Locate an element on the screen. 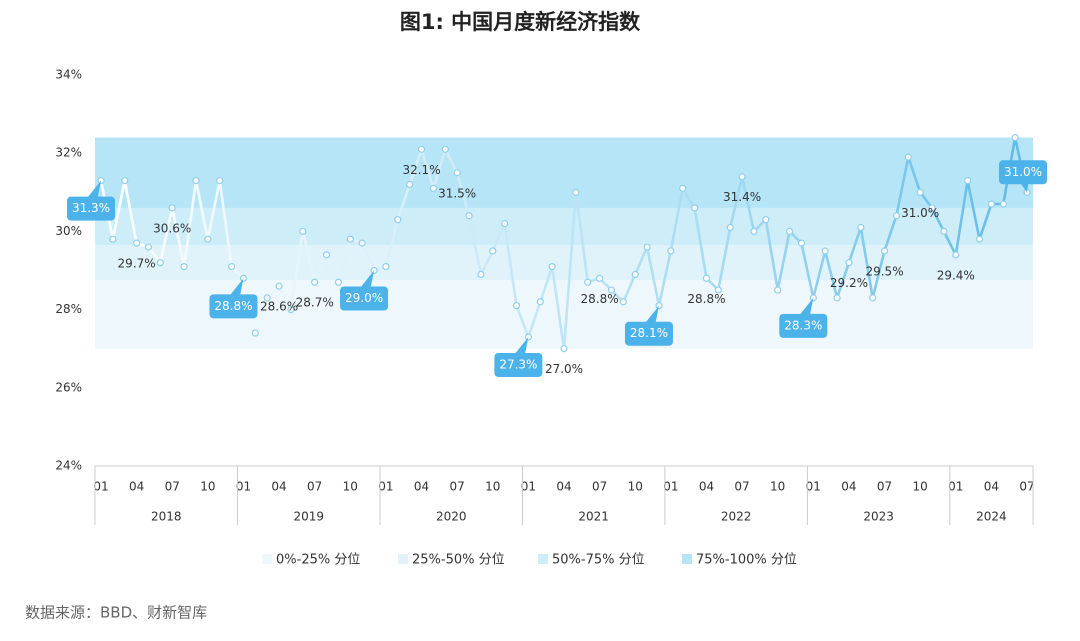 This screenshot has width=1080, height=641. data-label: 31.0% is located at coordinates (920, 213).